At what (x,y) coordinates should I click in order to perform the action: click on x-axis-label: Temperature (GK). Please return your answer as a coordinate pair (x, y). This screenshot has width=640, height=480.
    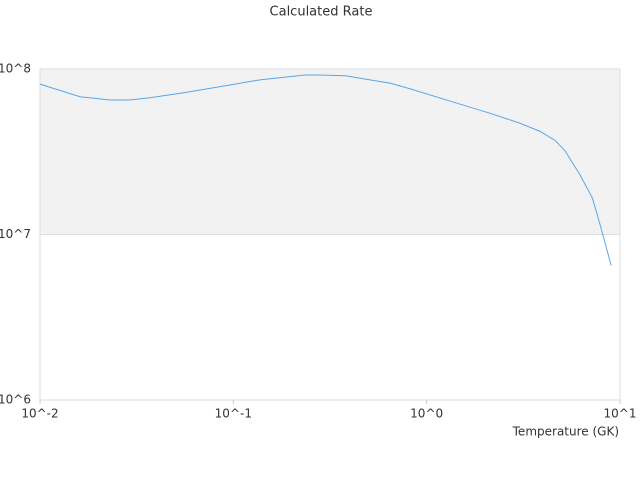
    Looking at the image, I should click on (565, 432).